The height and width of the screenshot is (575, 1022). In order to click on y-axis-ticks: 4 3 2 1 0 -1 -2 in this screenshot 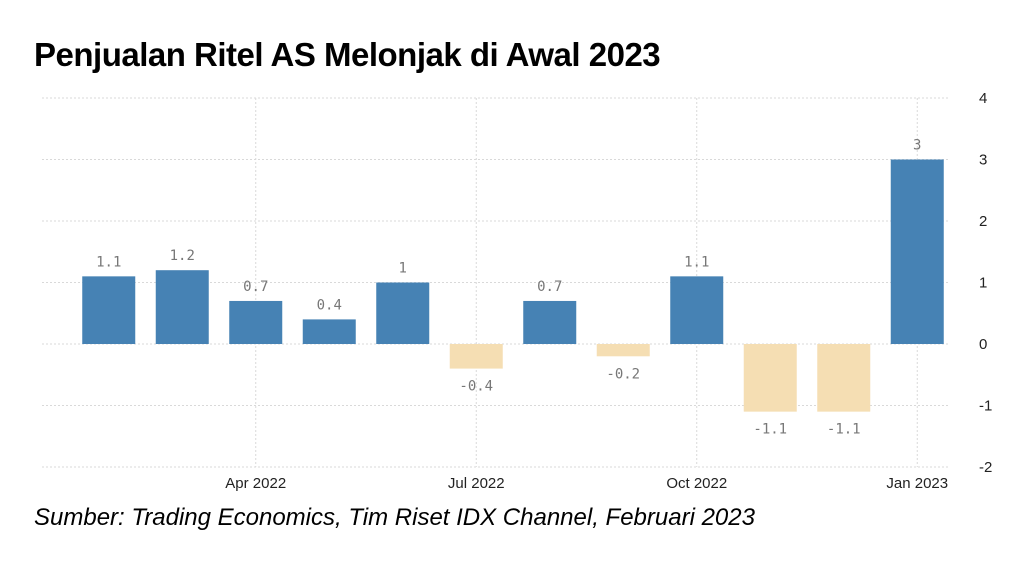, I will do `click(985, 283)`.